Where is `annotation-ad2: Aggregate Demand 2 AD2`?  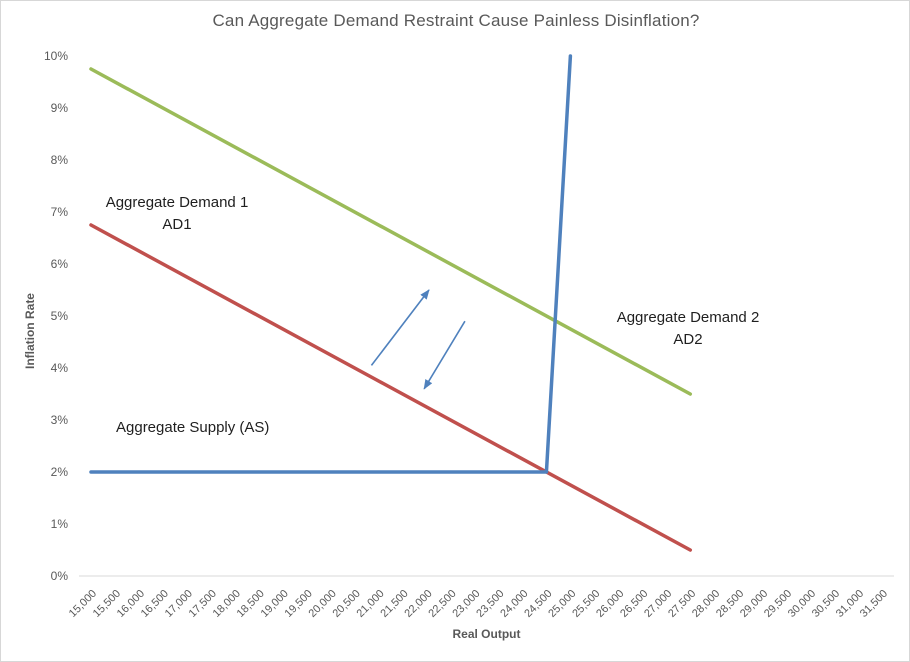
annotation-ad2: Aggregate Demand 2 AD2 is located at coordinates (688, 329).